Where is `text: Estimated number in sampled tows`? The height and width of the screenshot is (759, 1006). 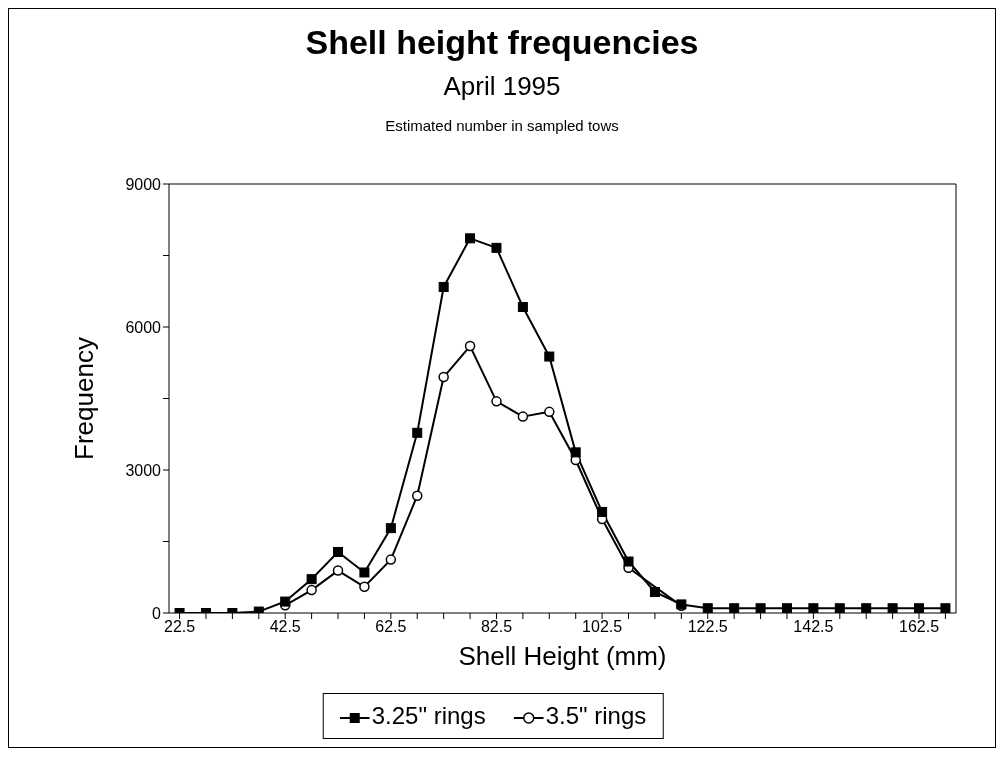
text: Estimated number in sampled tows is located at coordinates (502, 125).